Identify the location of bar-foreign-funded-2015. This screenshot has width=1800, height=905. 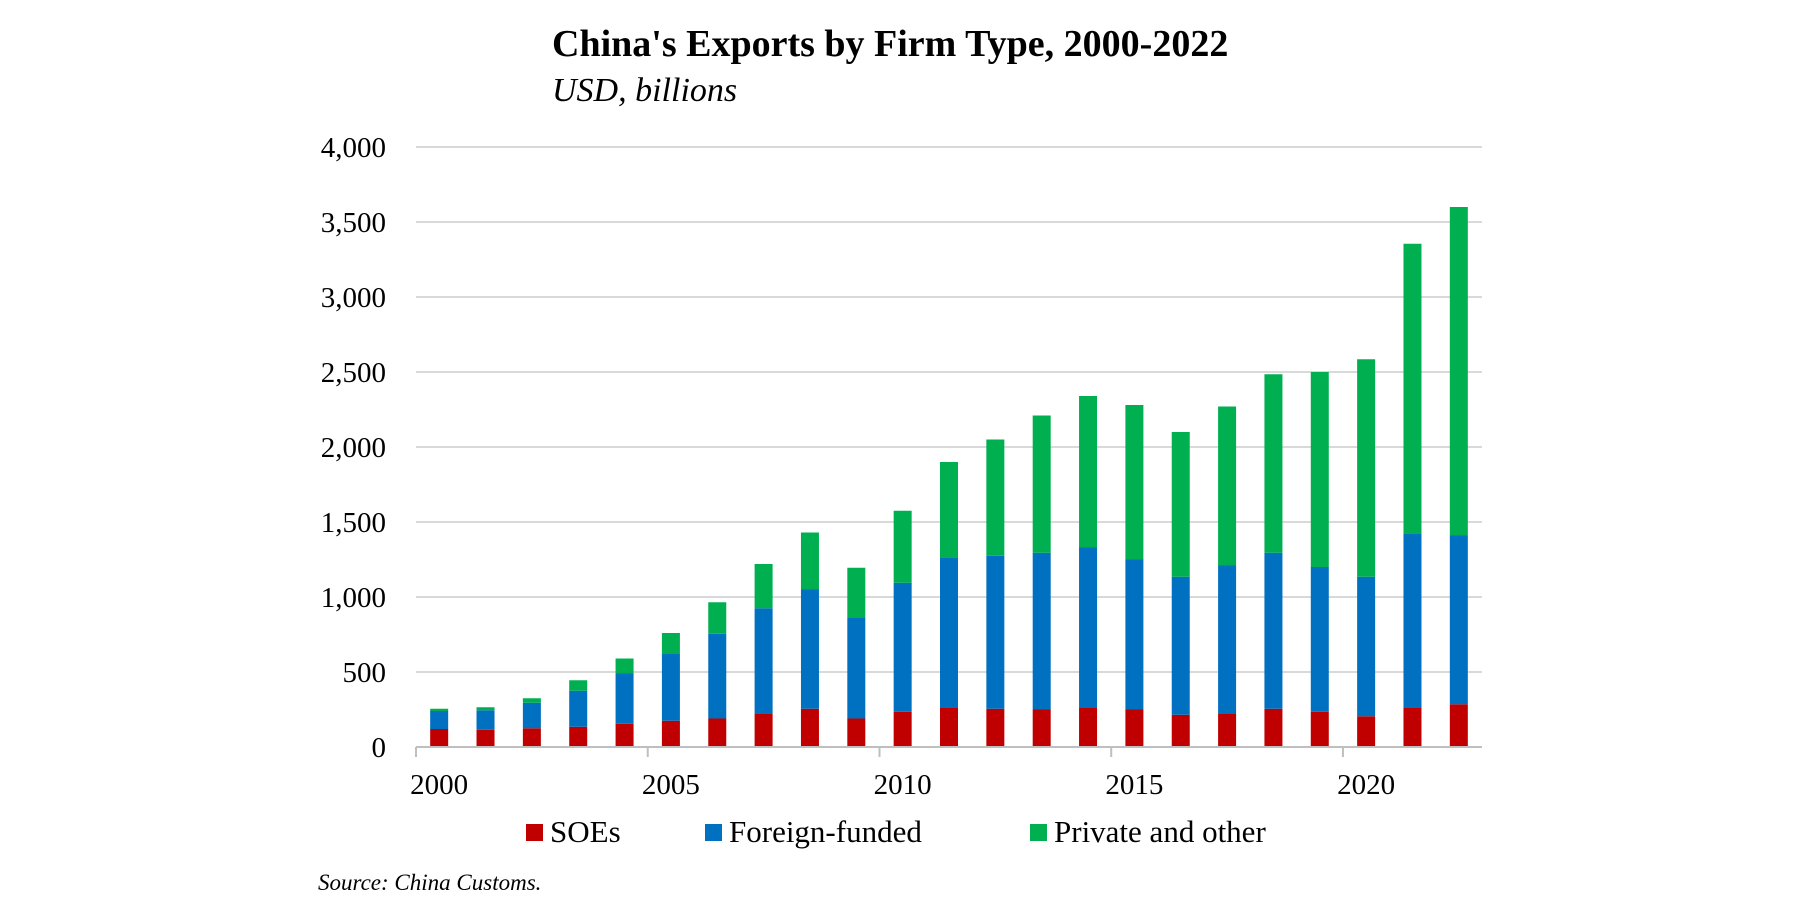
(1134, 634).